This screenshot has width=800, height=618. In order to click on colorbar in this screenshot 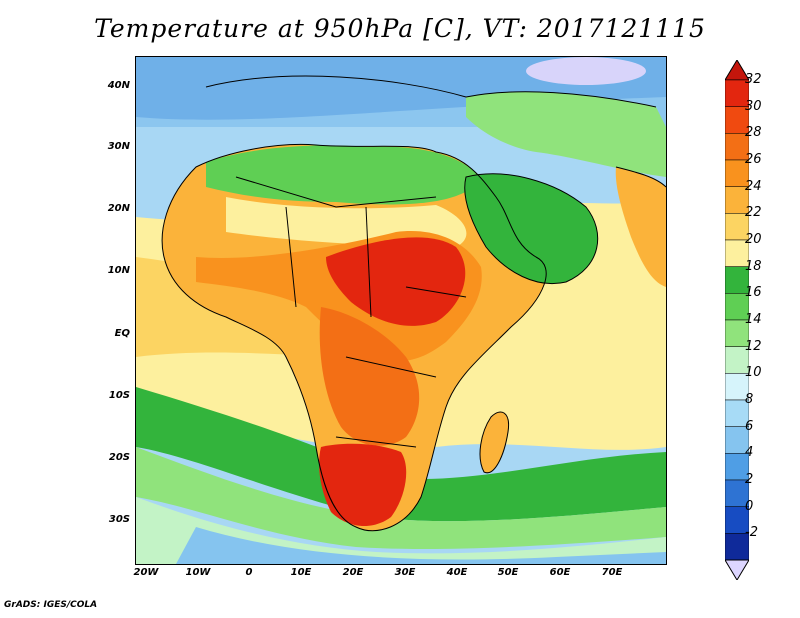, I will do `click(737, 320)`.